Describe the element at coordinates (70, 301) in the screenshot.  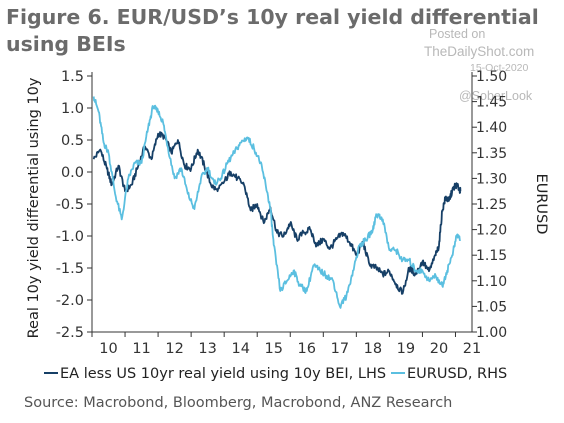
I see `left-tick-label: -2.0` at that location.